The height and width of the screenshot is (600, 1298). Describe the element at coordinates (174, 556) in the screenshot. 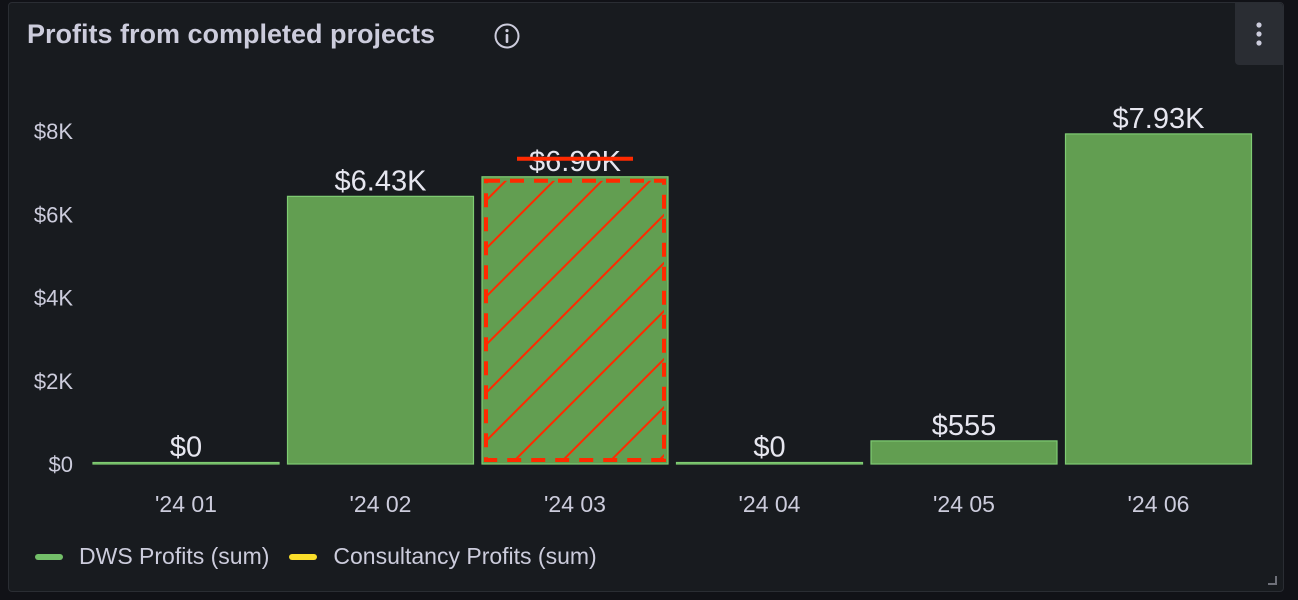

I see `legend-label-dws-profits: DWS Profits (sum)` at that location.